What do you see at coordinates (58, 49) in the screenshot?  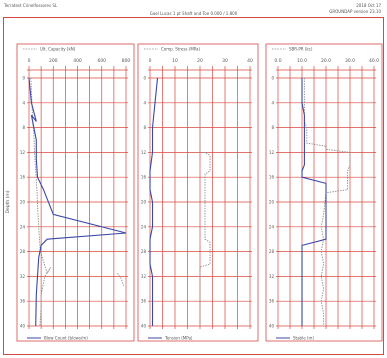 I see `legend-top-label: Ult. Capacity (kN)` at bounding box center [58, 49].